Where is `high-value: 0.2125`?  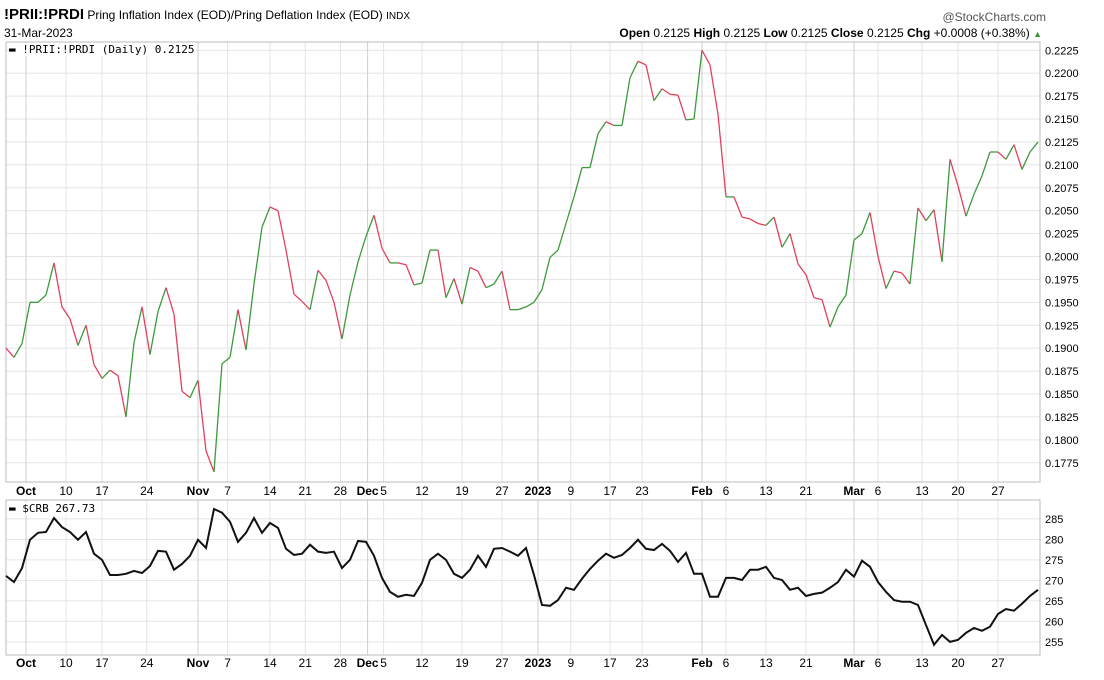 high-value: 0.2125 is located at coordinates (742, 33).